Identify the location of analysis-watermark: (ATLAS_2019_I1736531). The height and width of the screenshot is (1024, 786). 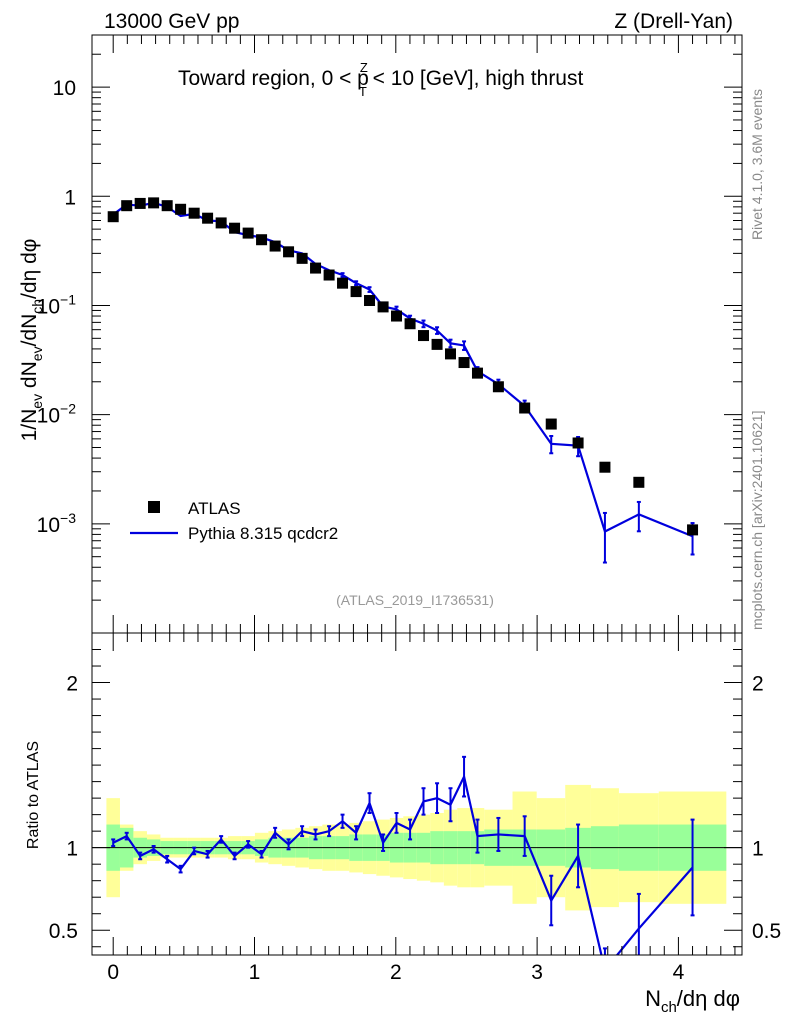
(415, 600).